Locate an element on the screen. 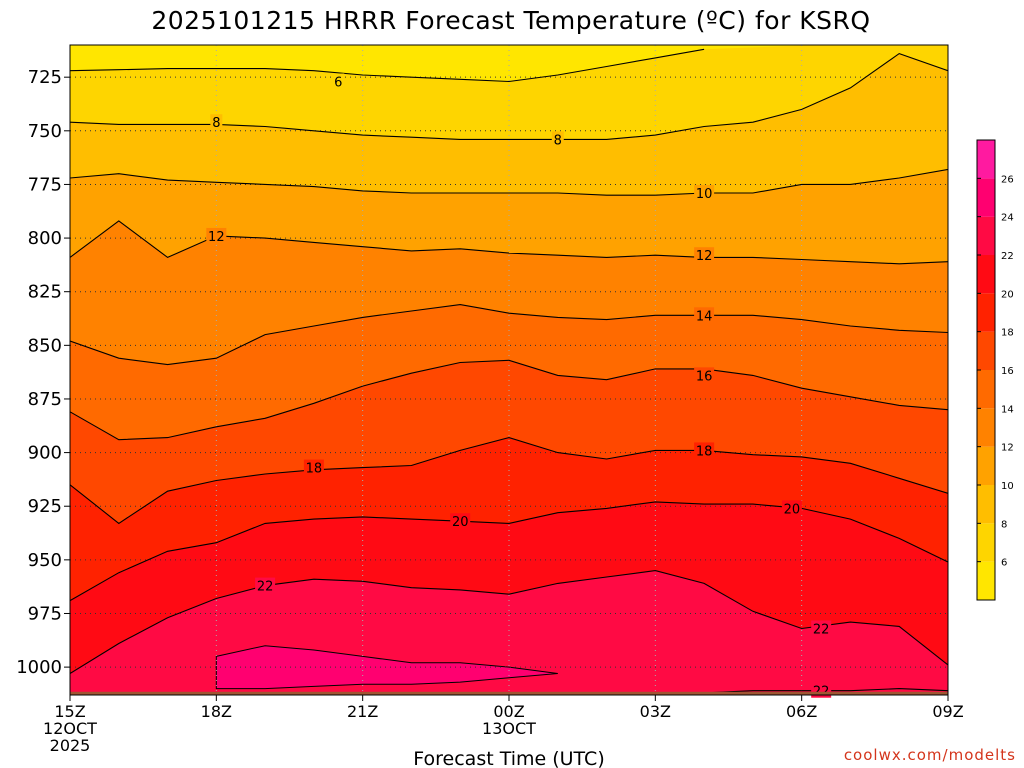 This screenshot has width=1024, height=768. y-tick-label: 925 is located at coordinates (45, 506).